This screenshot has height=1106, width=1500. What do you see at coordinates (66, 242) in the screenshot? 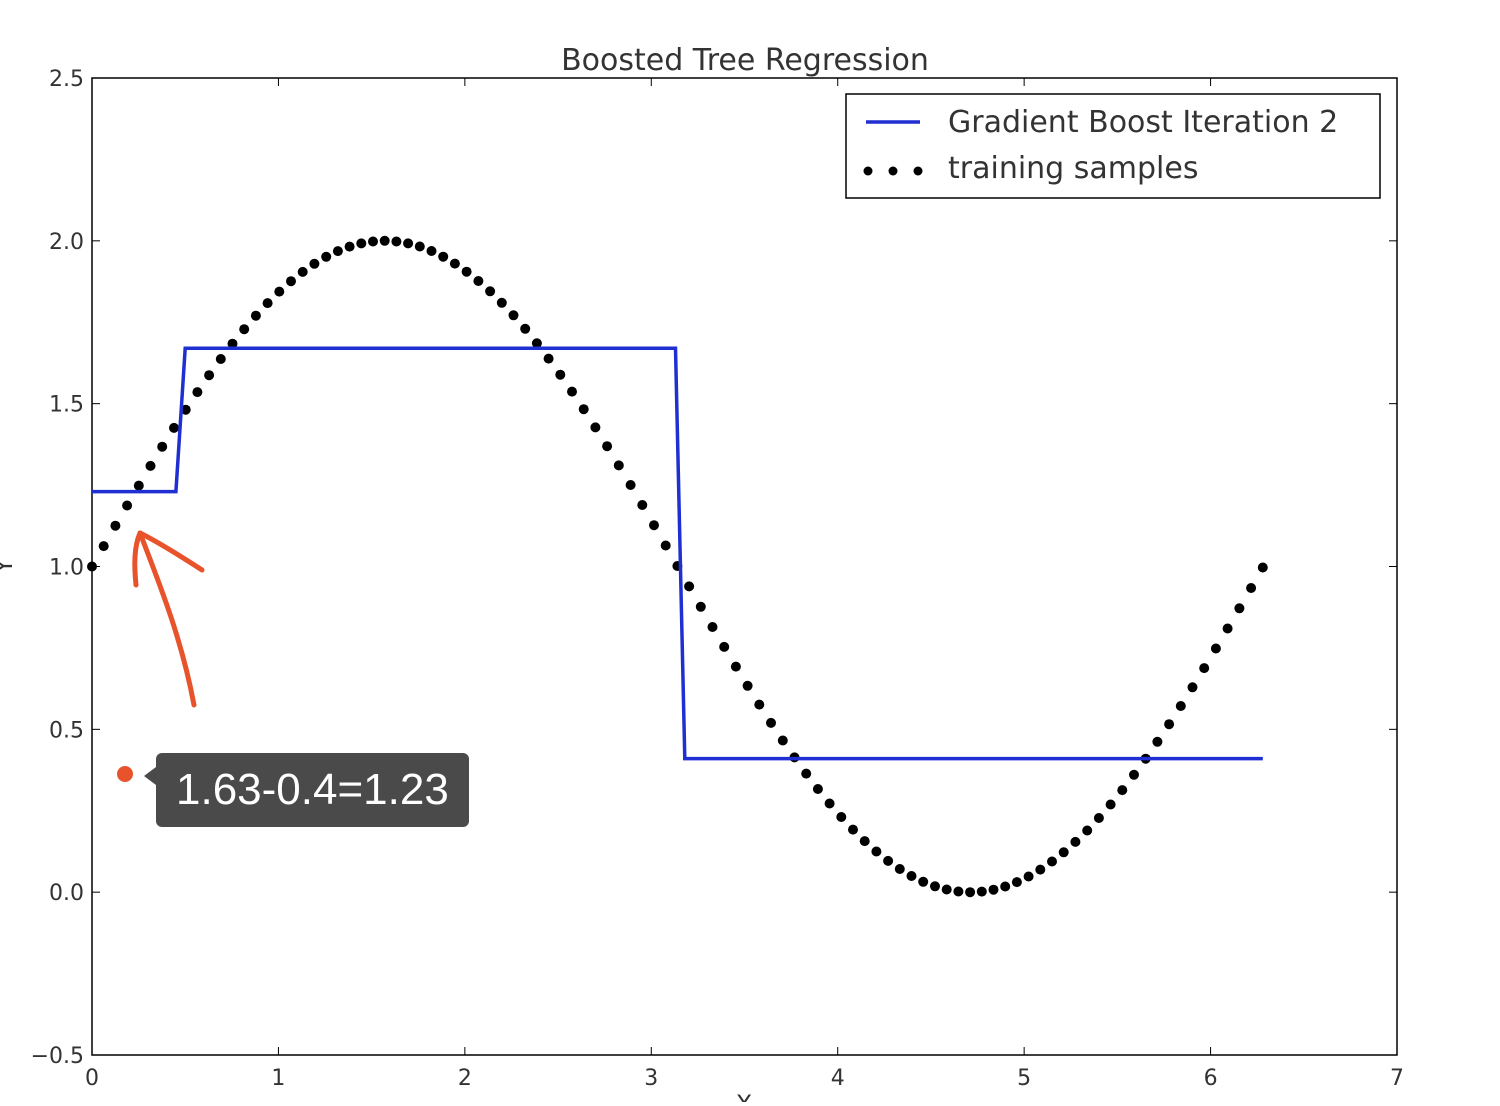
I see `y-tick-label: 2.0` at bounding box center [66, 242].